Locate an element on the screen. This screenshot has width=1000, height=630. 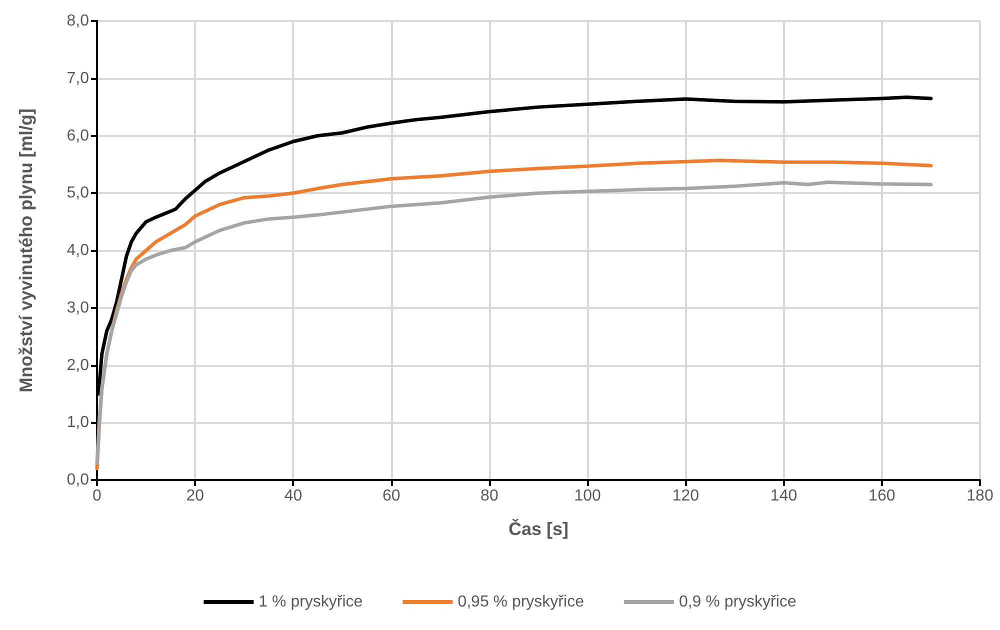
x-tick-label: 100 is located at coordinates (587, 496).